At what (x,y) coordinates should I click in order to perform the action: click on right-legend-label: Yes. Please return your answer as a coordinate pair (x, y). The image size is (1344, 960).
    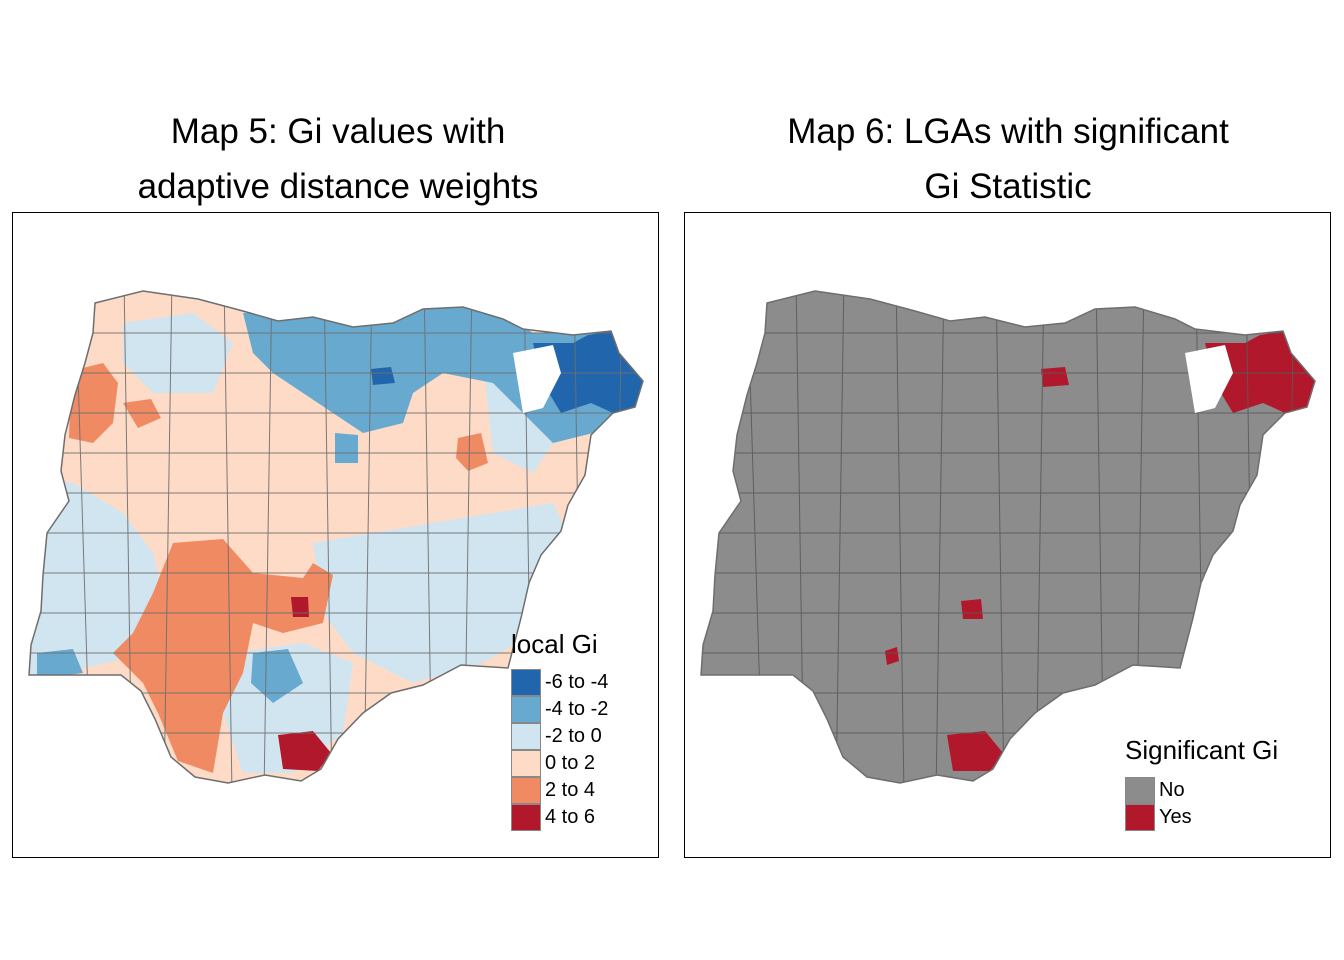
    Looking at the image, I should click on (1175, 817).